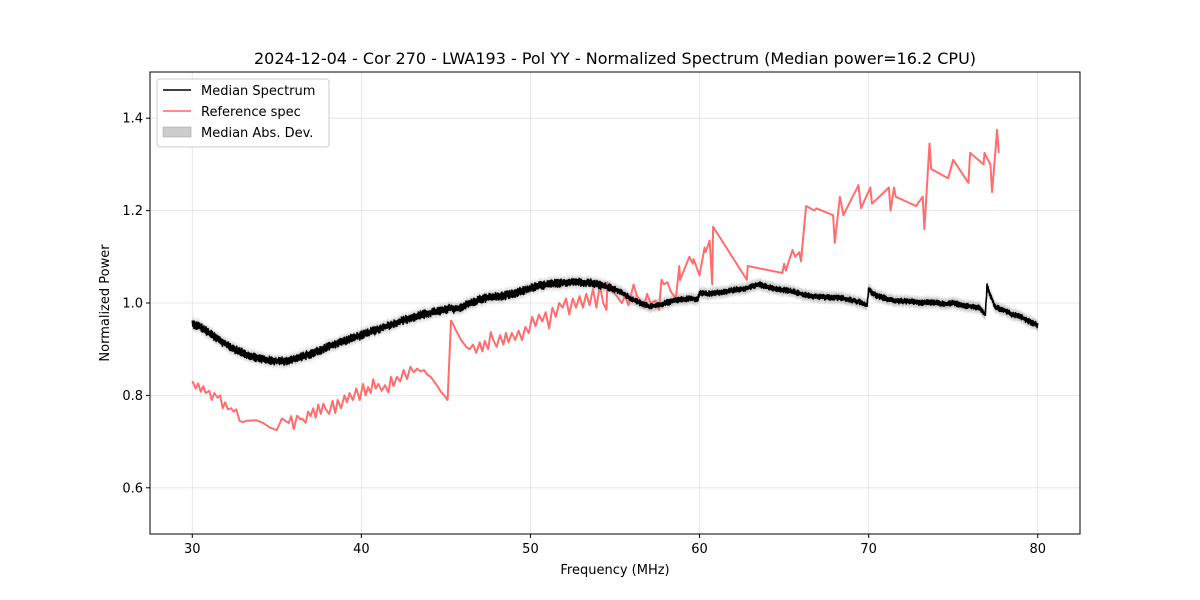 This screenshot has height=600, width=1200. What do you see at coordinates (132, 304) in the screenshot?
I see `y-tick-label: 1.0` at bounding box center [132, 304].